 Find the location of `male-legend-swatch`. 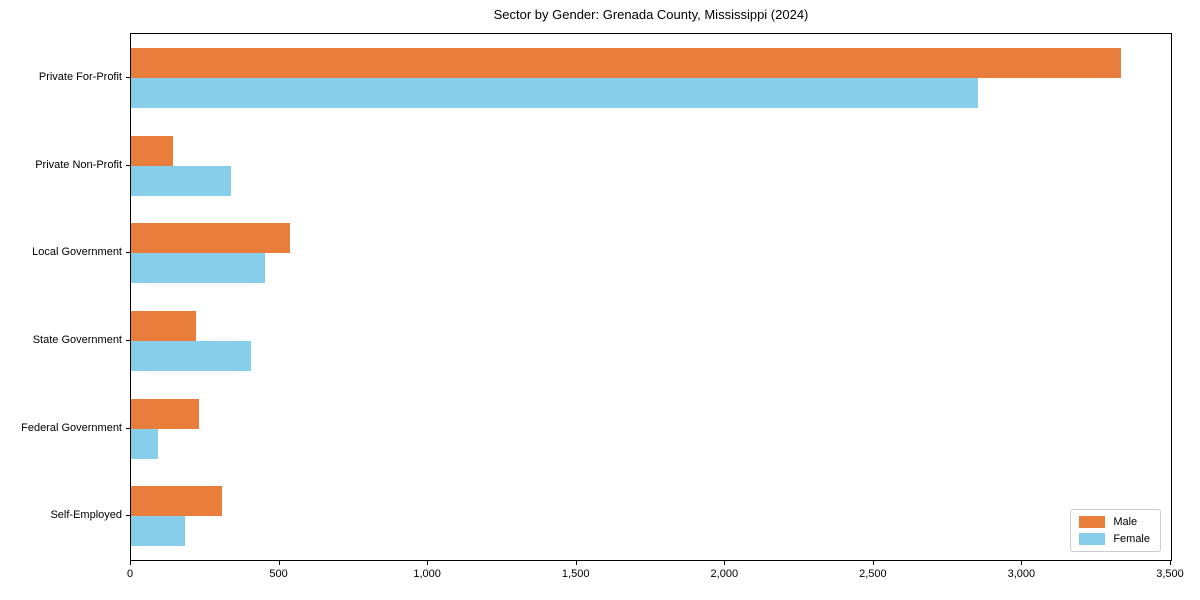

male-legend-swatch is located at coordinates (1092, 522).